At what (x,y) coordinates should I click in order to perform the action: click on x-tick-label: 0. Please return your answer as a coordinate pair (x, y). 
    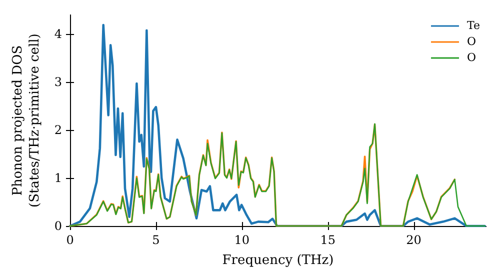
    Looking at the image, I should click on (70, 240).